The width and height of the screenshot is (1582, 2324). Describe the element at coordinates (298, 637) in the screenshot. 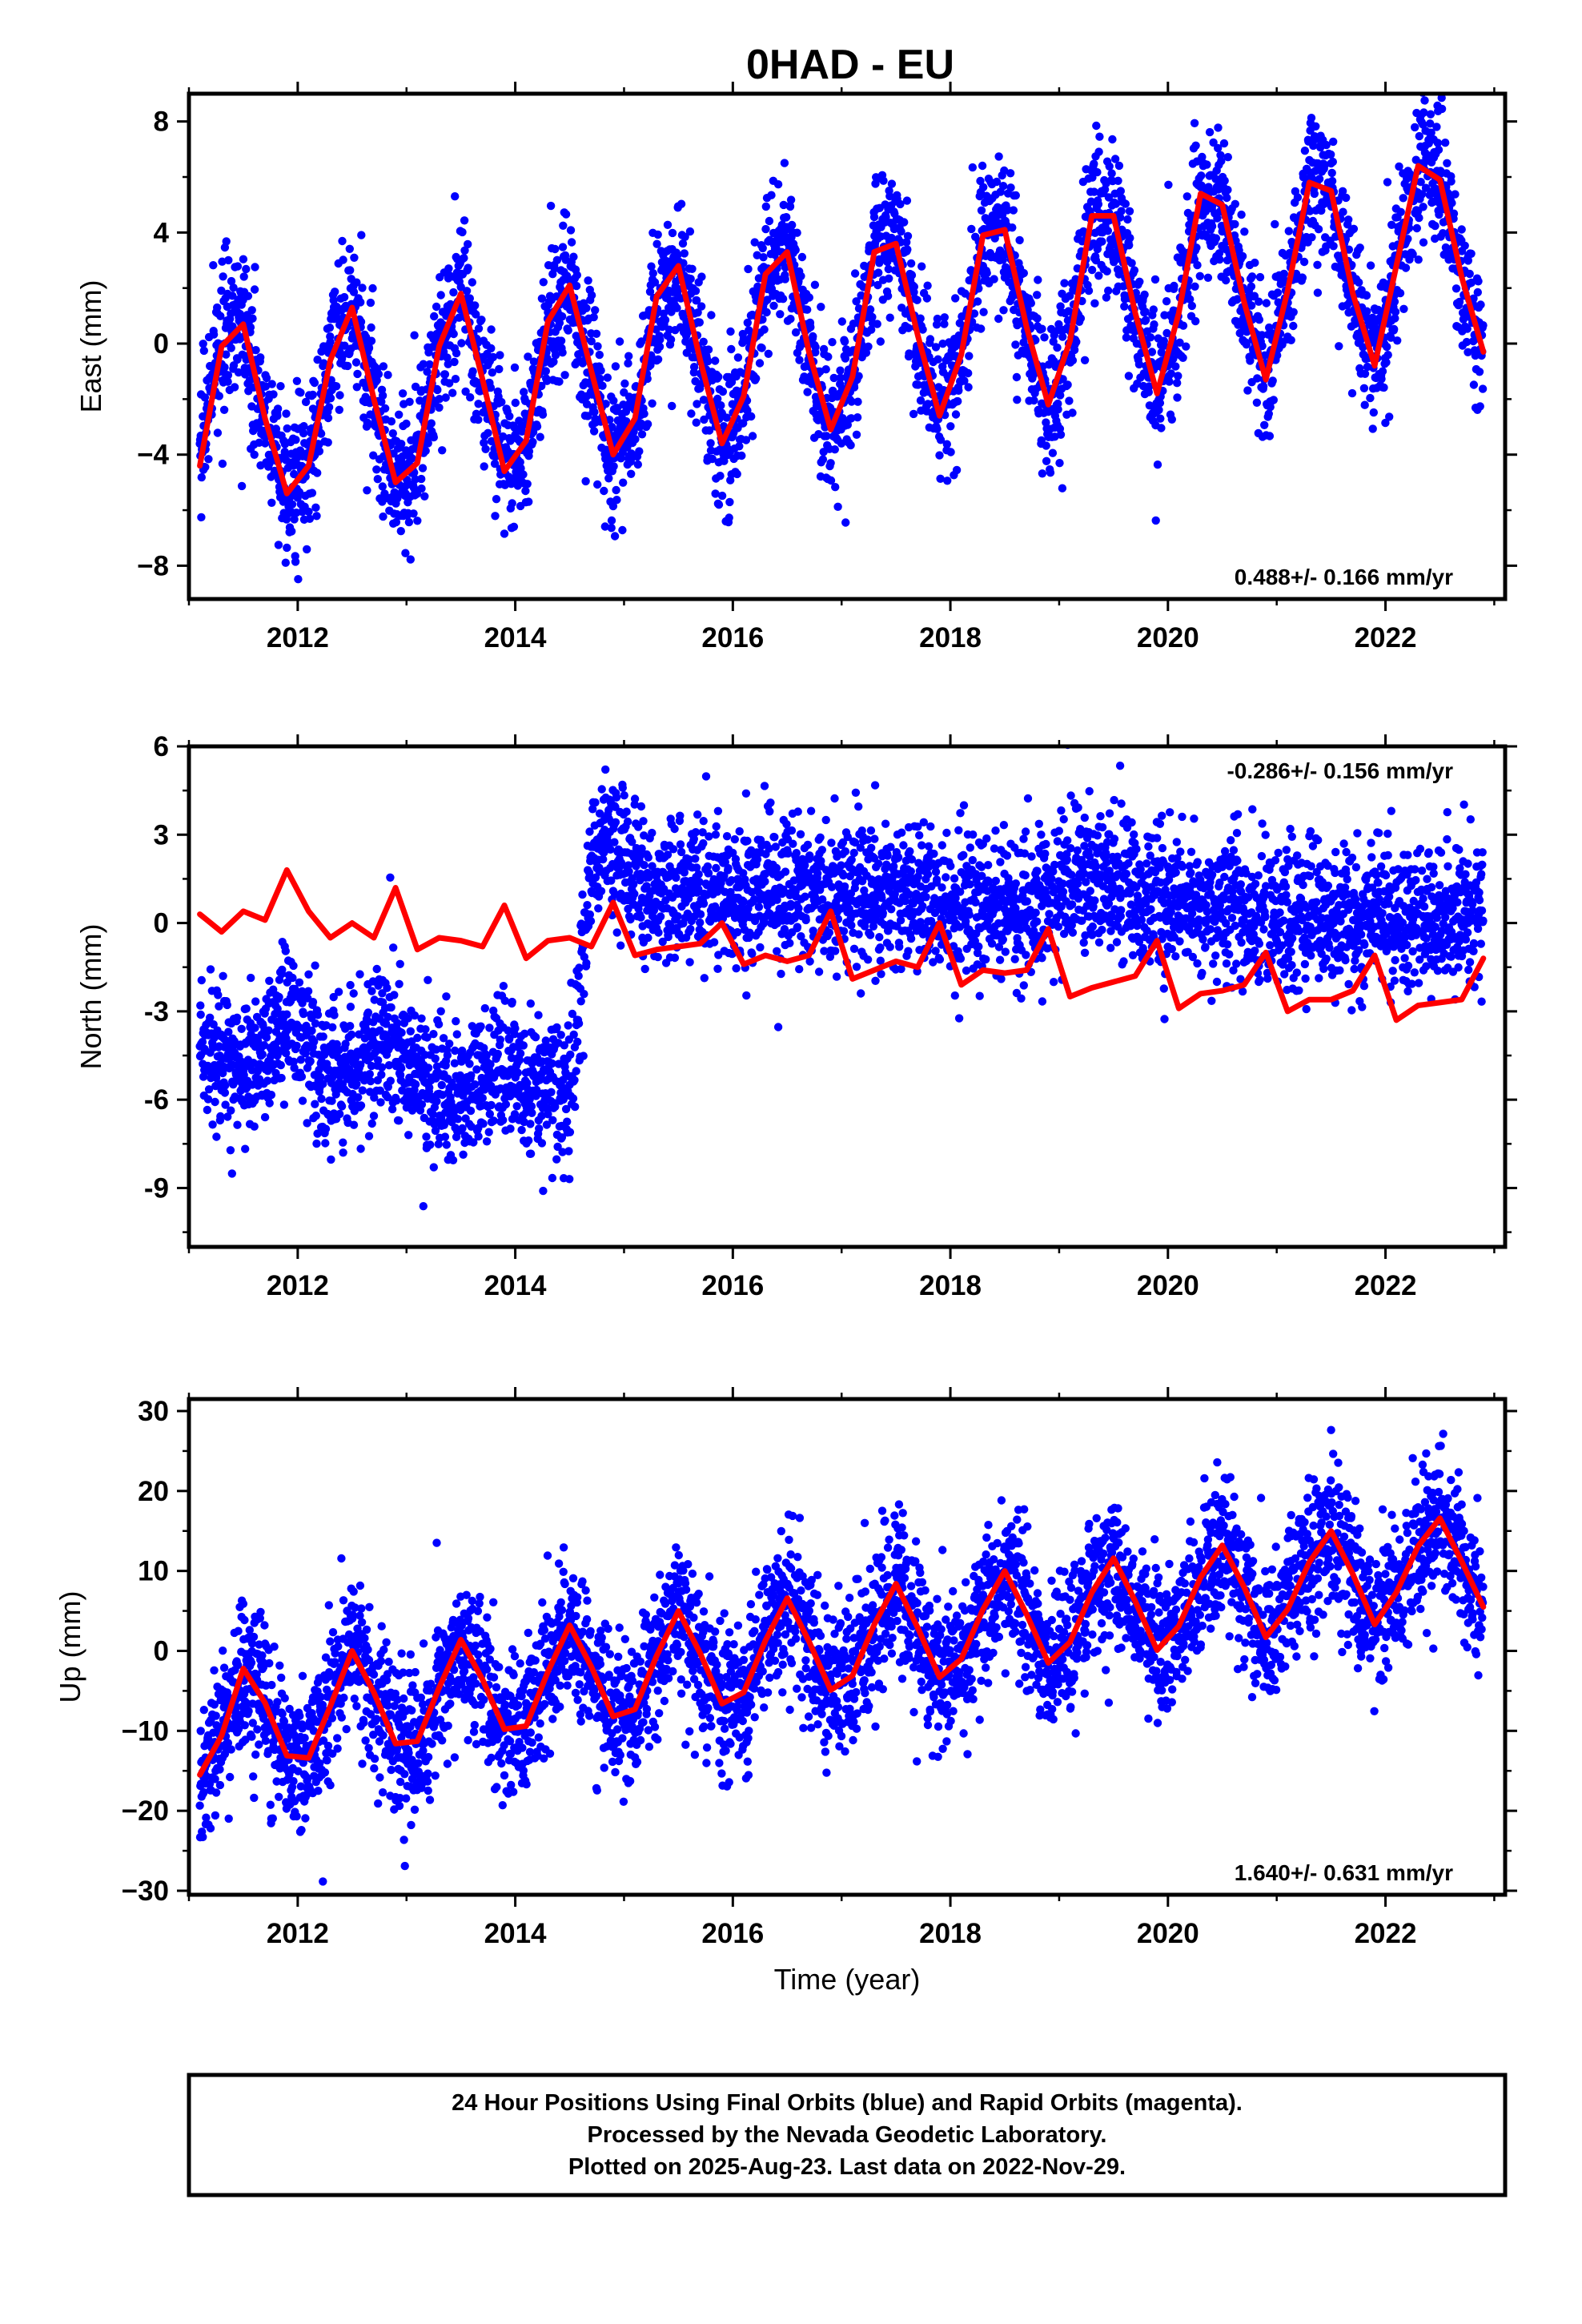

I see `east-x-tick-label: 2012` at that location.